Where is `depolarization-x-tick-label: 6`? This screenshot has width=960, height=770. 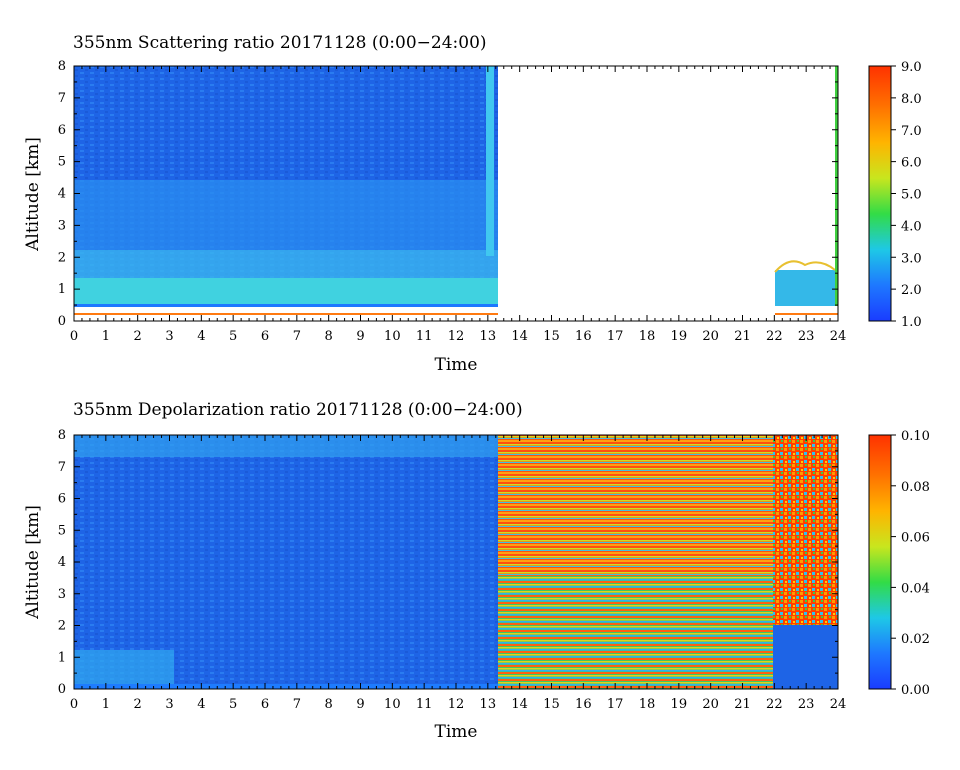
depolarization-x-tick-label: 6 is located at coordinates (265, 704).